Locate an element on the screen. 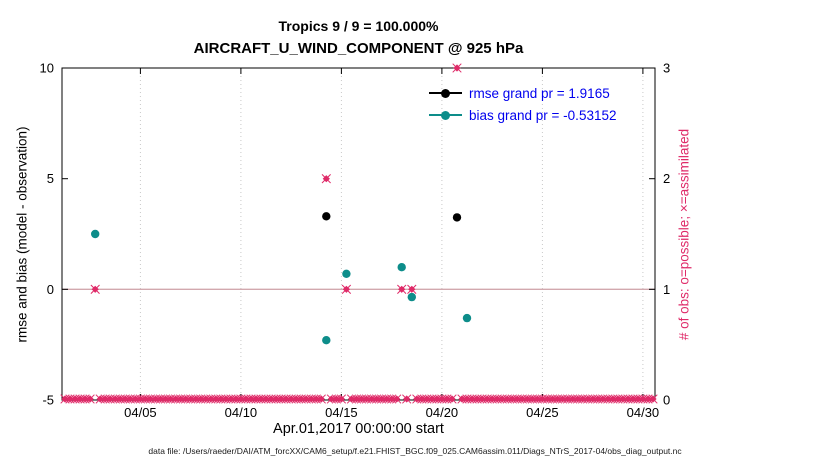  x-tick-label: 04/10 is located at coordinates (241, 412).